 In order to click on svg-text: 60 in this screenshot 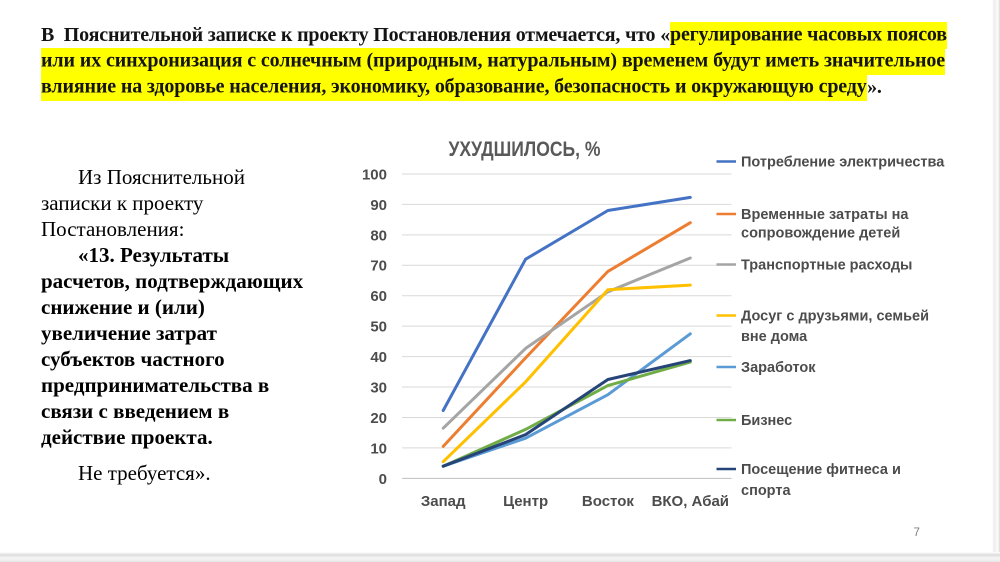, I will do `click(378, 296)`.